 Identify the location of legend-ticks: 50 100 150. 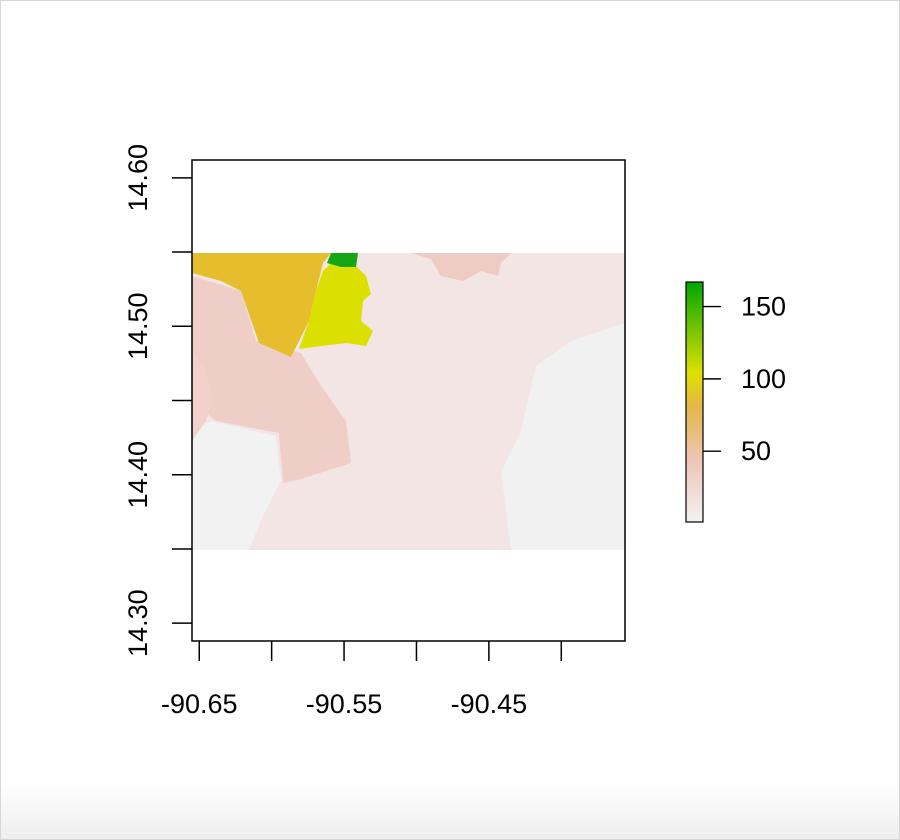
(744, 379).